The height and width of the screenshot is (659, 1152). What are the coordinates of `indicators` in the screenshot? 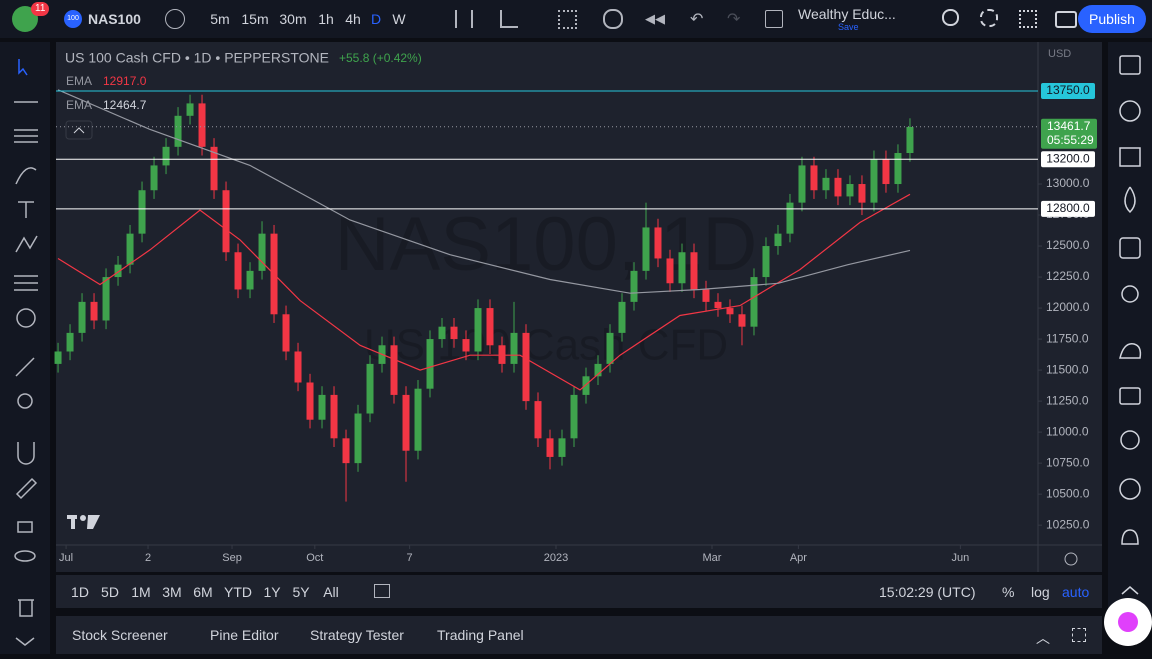 It's located at (509, 19).